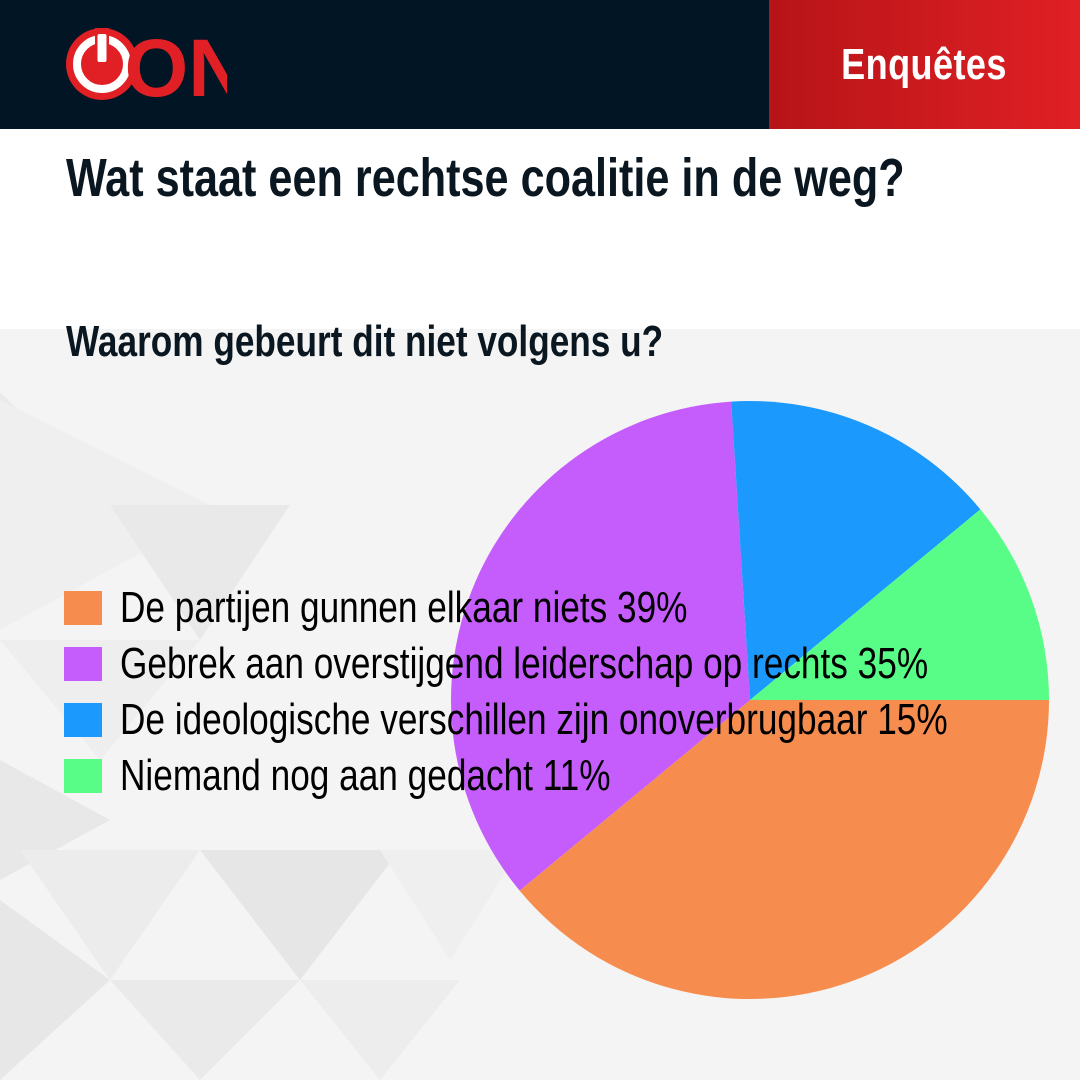 The image size is (1080, 1080). I want to click on section-tab: Enquêtes, so click(924, 64).